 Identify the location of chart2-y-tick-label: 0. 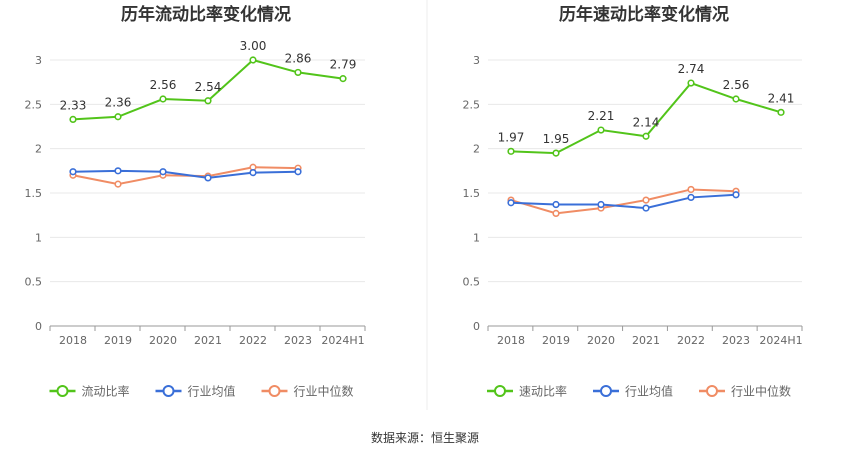
(476, 326).